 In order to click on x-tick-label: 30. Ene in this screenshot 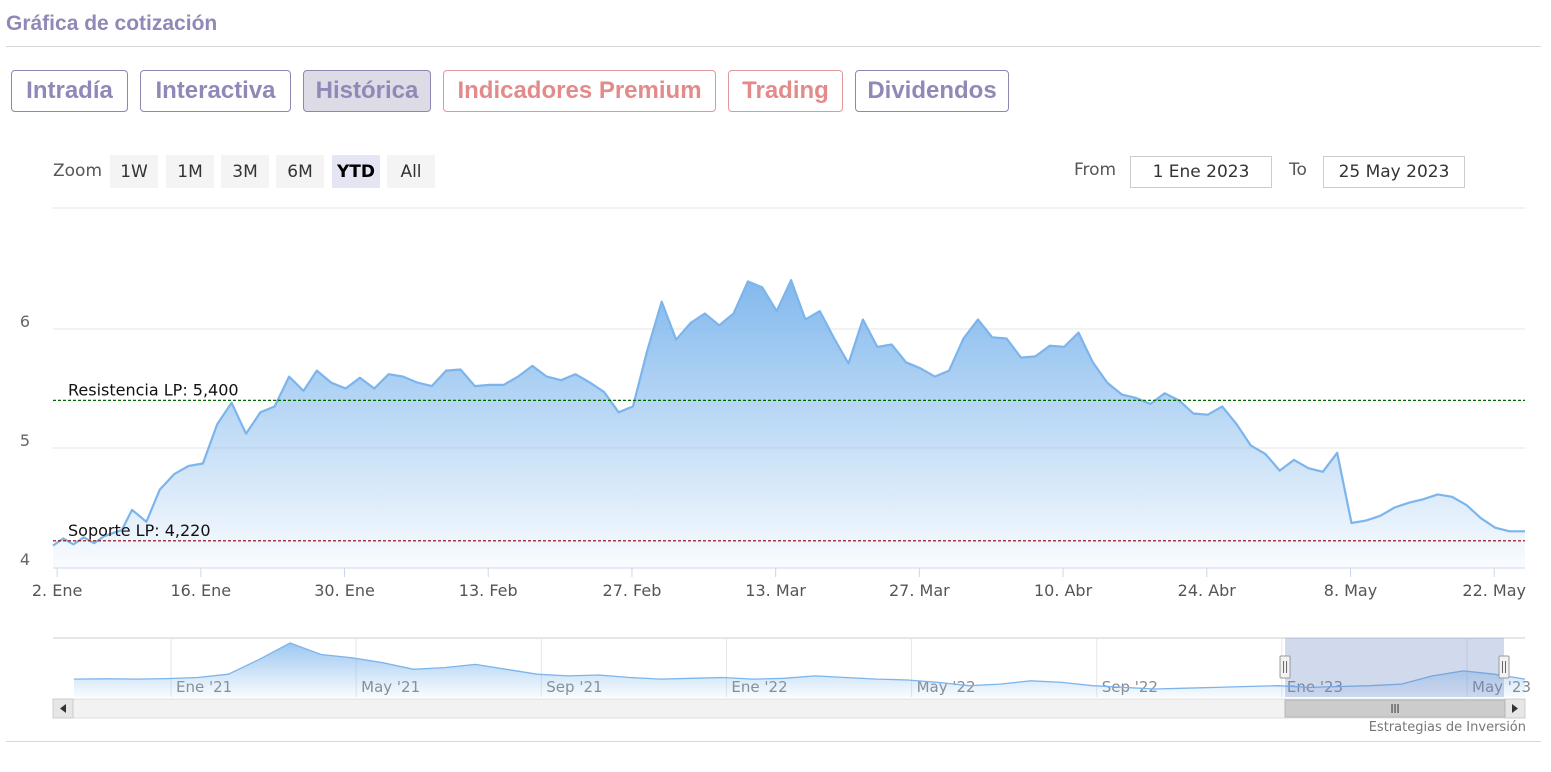, I will do `click(344, 590)`.